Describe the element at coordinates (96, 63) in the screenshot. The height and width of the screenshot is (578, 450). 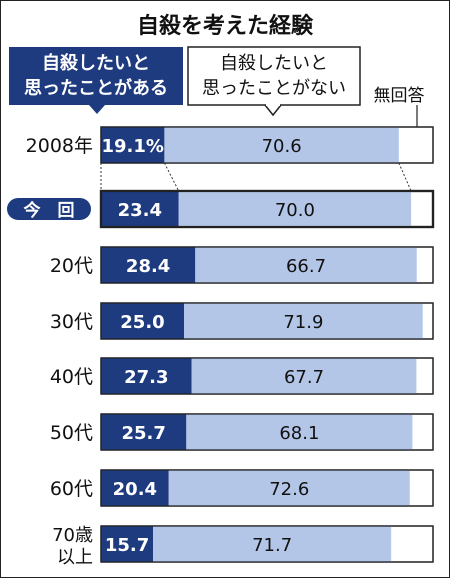
I see `legend-yes-label-line: 自殺したいと` at that location.